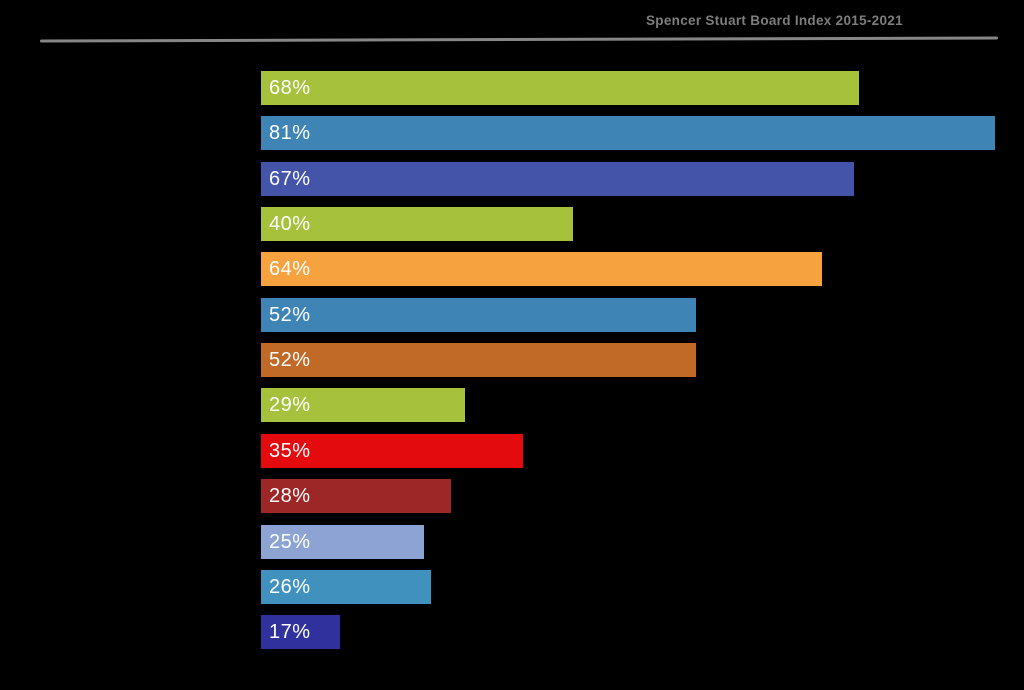 This screenshot has width=1024, height=690. I want to click on bar-value-label: 29%, so click(290, 405).